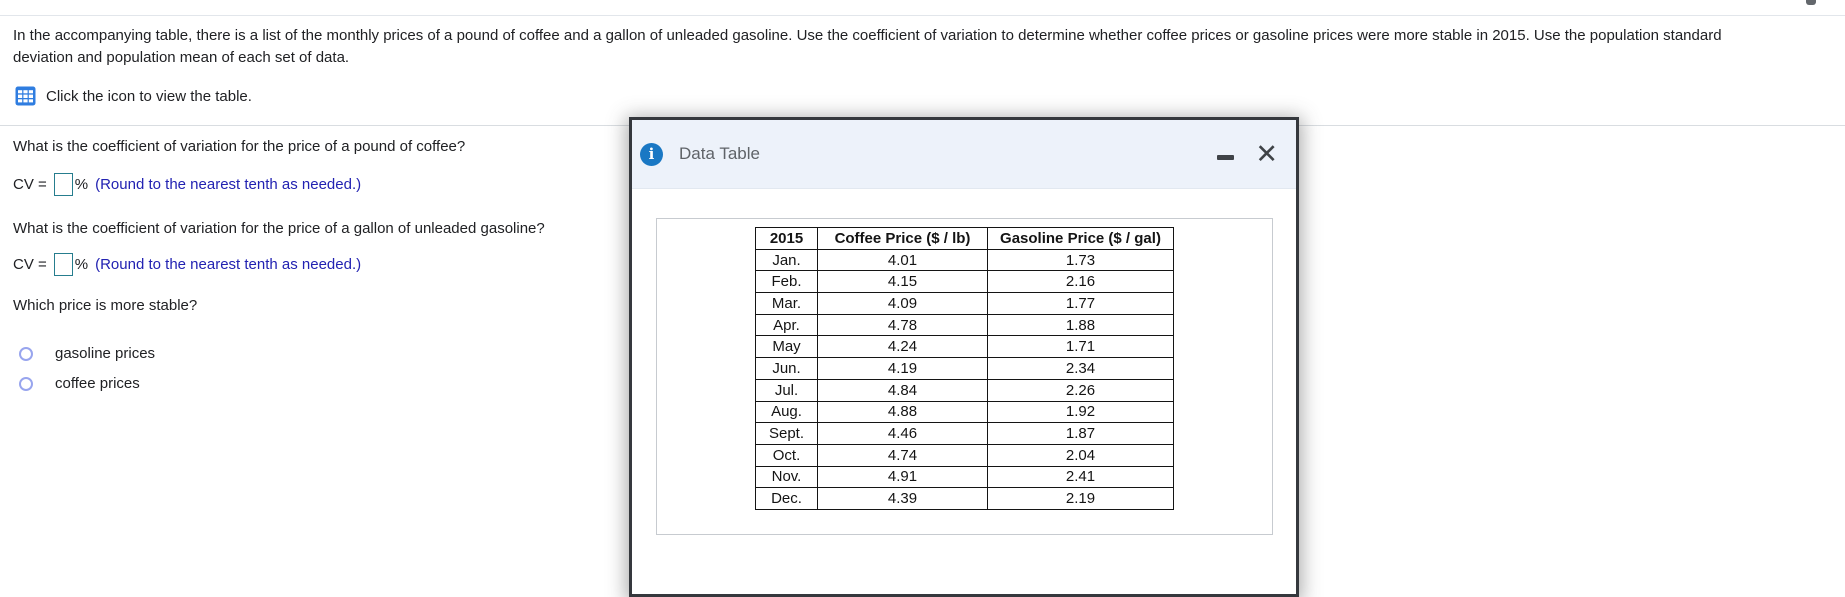 This screenshot has width=1845, height=597. I want to click on table-cell: 4.84, so click(902, 390).